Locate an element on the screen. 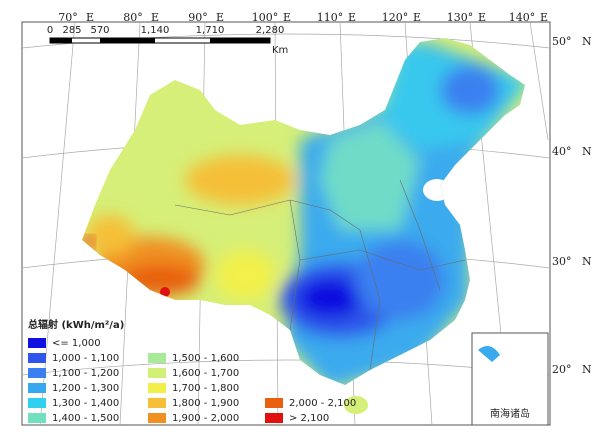 Image resolution: width=600 pixels, height=436 pixels. legend-label: 1,600 - 1,700 is located at coordinates (205, 373).